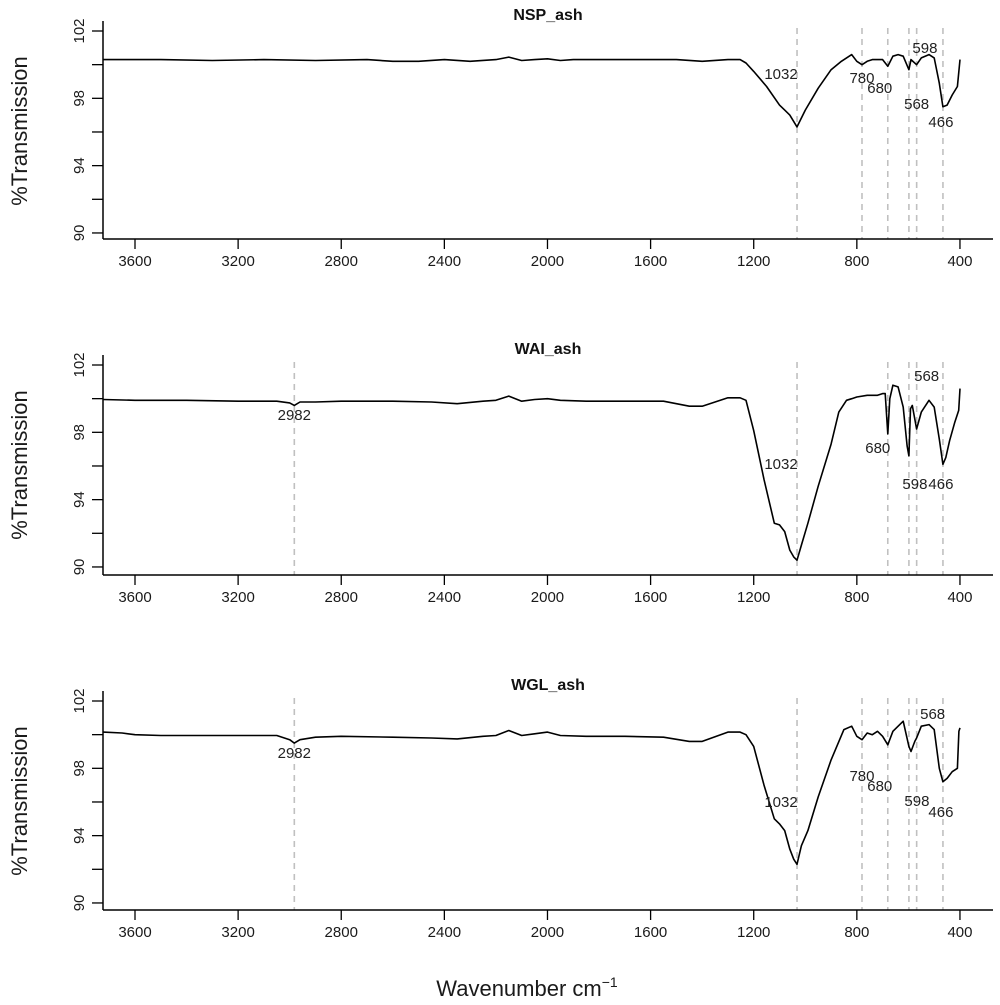  What do you see at coordinates (531, 793) in the screenshot?
I see `spectrum-line-wgl-ash` at bounding box center [531, 793].